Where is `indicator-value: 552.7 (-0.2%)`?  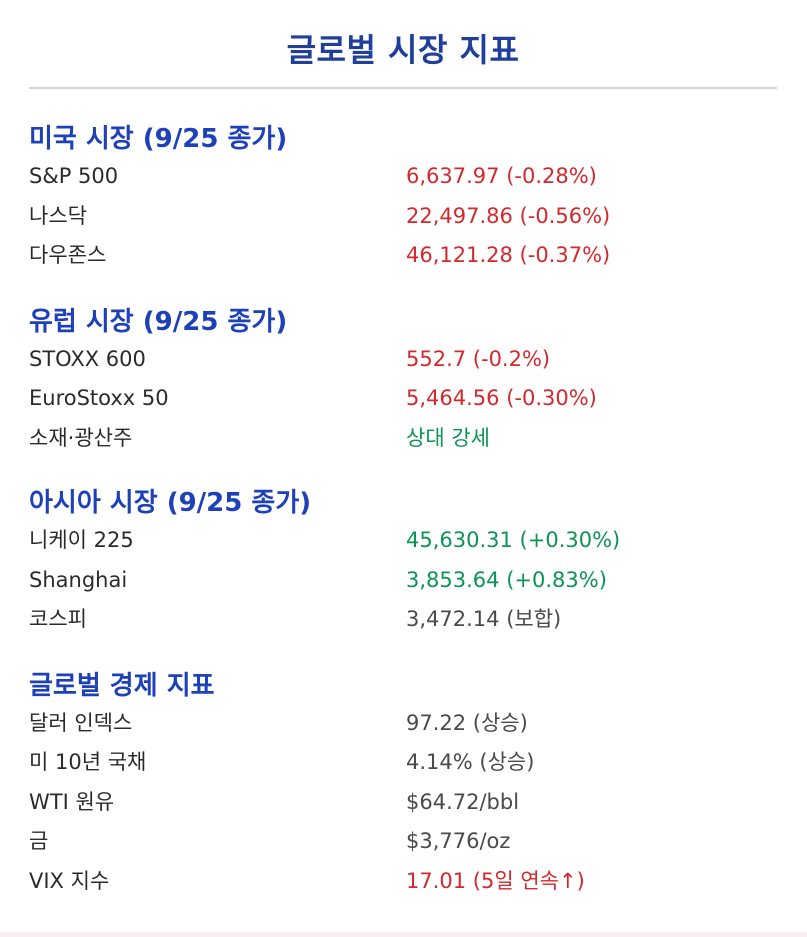
indicator-value: 552.7 (-0.2%) is located at coordinates (478, 358).